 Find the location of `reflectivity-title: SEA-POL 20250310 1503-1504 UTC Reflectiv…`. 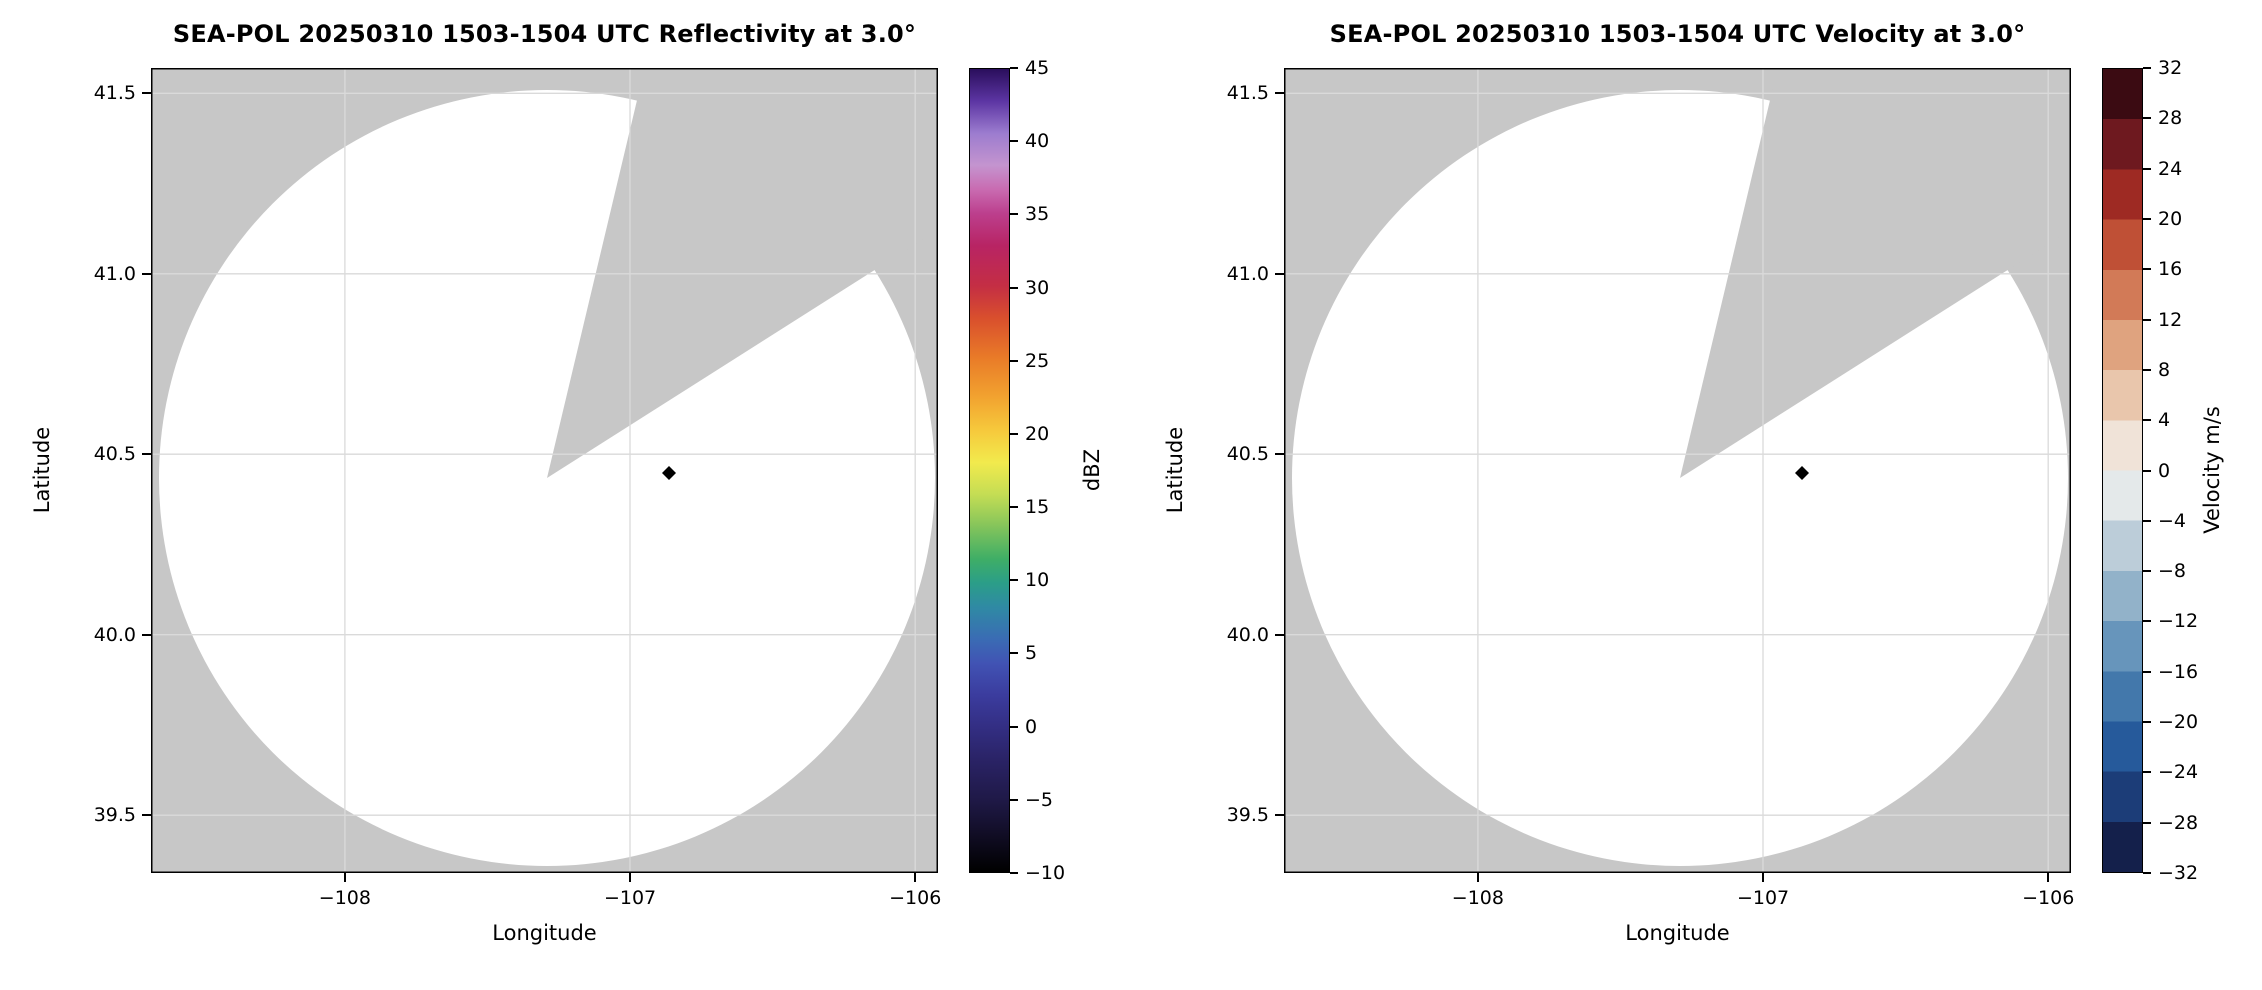

reflectivity-title: SEA-POL 20250310 1503-1504 UTC Reflectiv… is located at coordinates (544, 34).